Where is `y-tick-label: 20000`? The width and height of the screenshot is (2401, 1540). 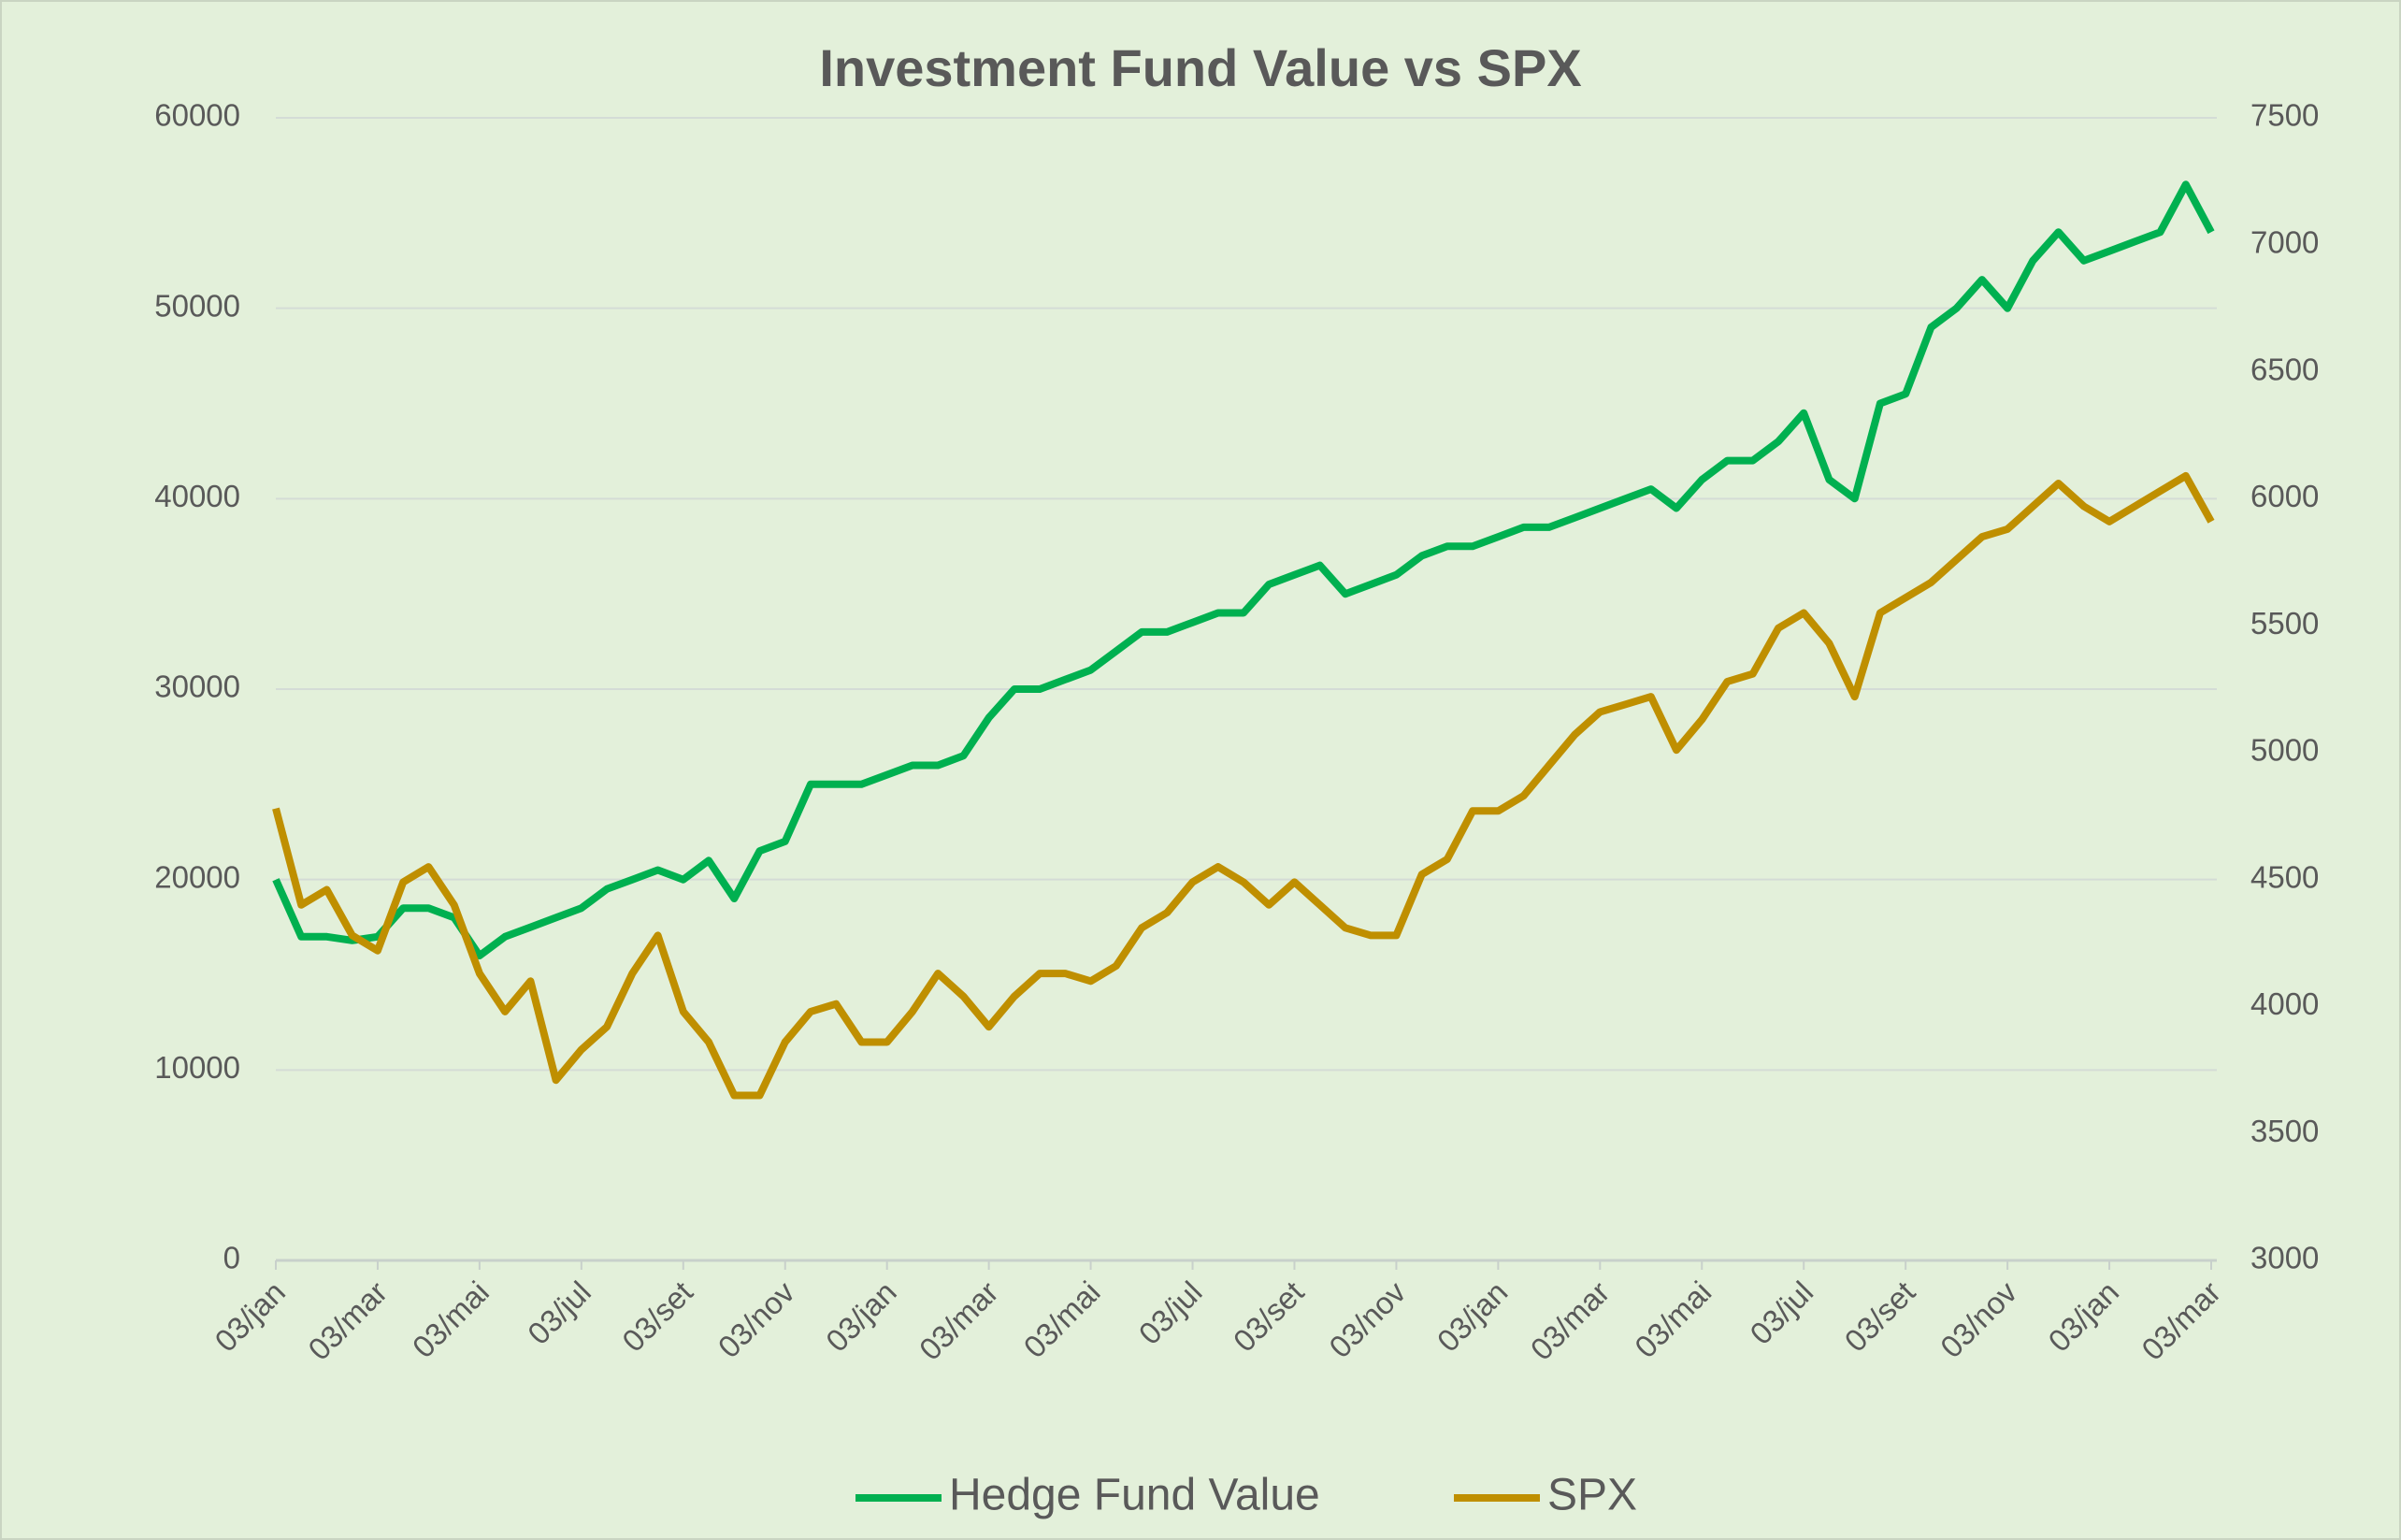
y-tick-label: 20000 is located at coordinates (197, 876).